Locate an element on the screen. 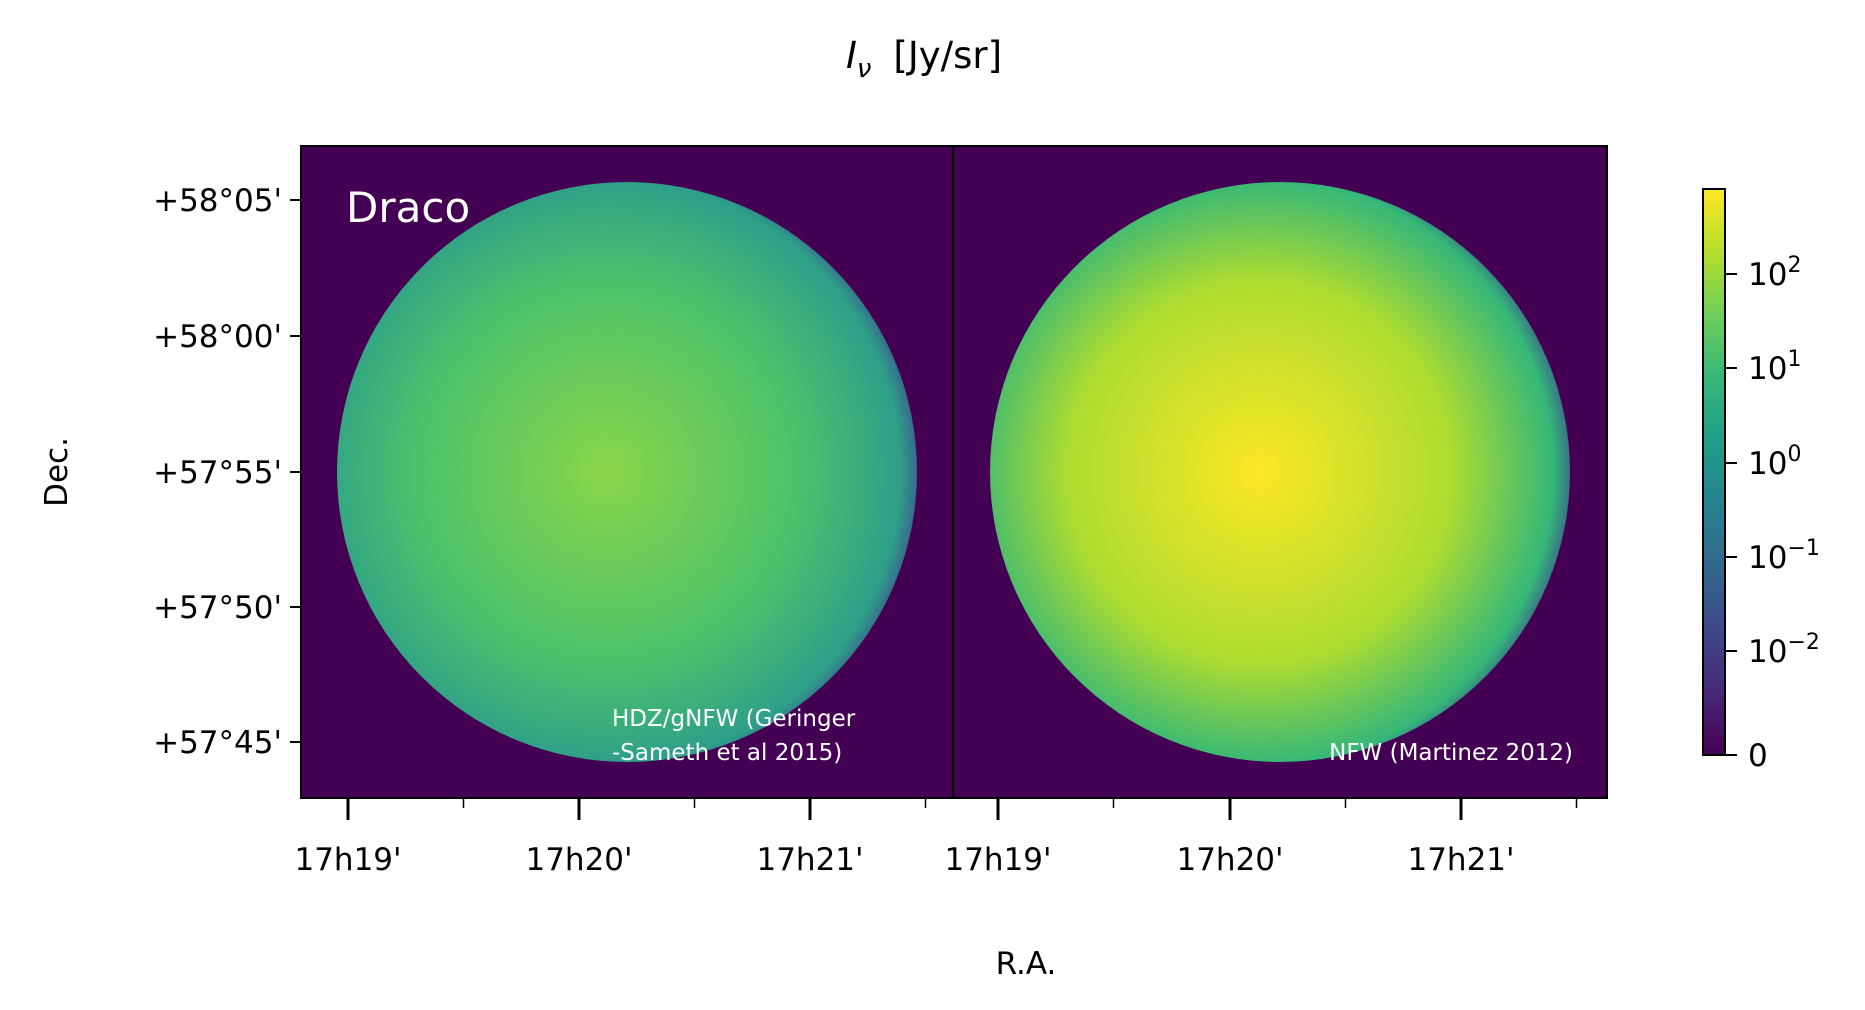 The height and width of the screenshot is (1010, 1865). title-unit: [Jy/sr] is located at coordinates (947, 55).